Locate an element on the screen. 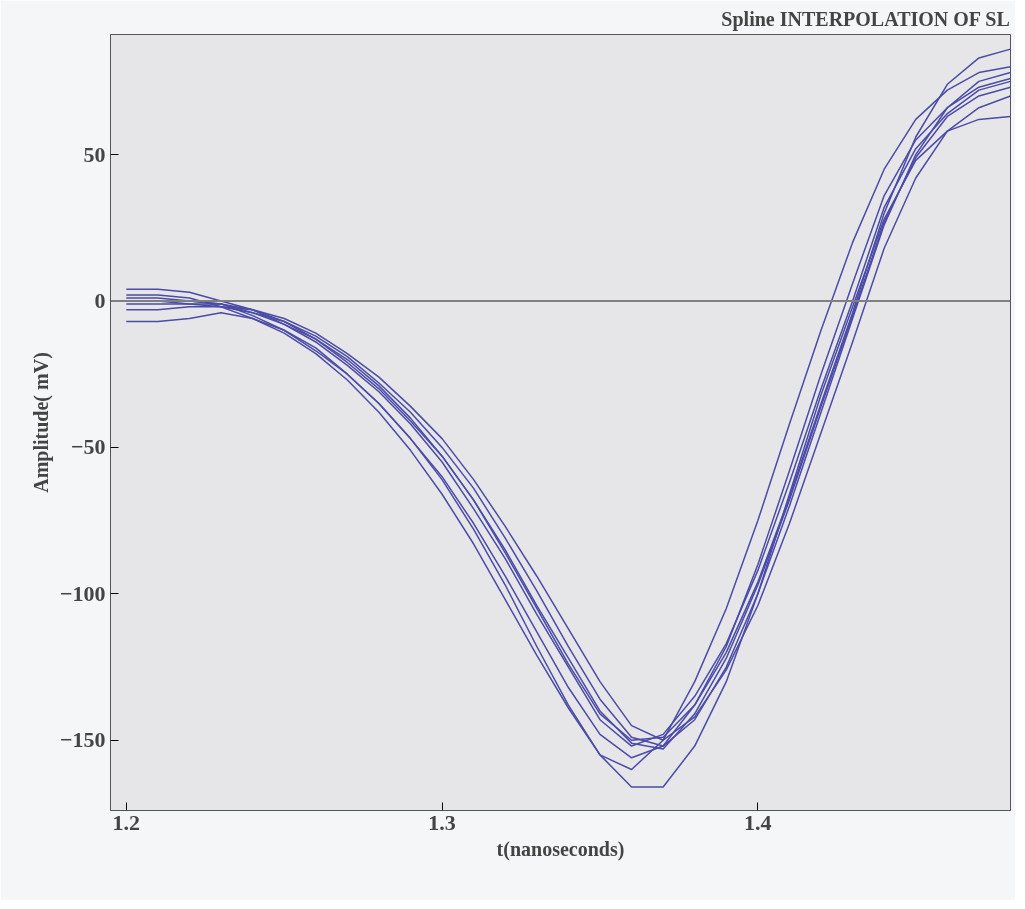  x-axis-title: t(nanoseconds) is located at coordinates (560, 849).